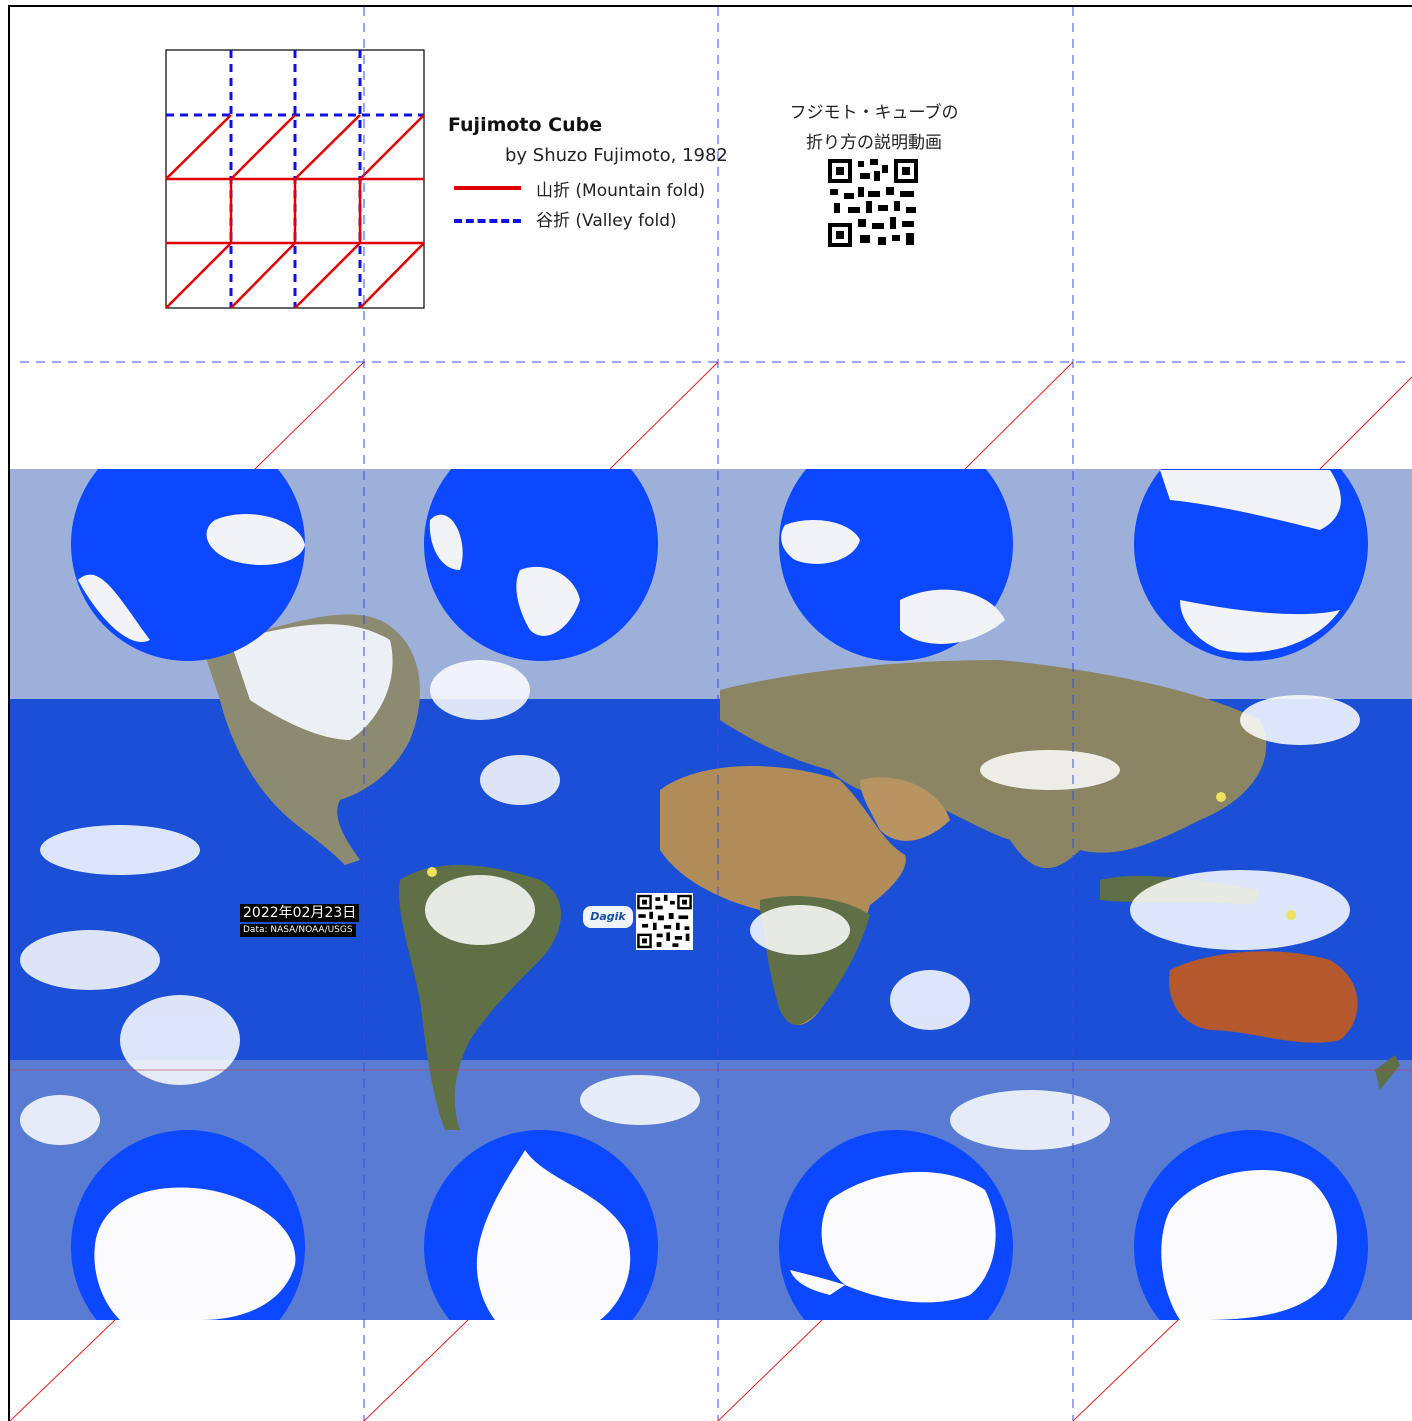 This screenshot has width=1412, height=1421. I want to click on mountain-fold-swatch, so click(487, 188).